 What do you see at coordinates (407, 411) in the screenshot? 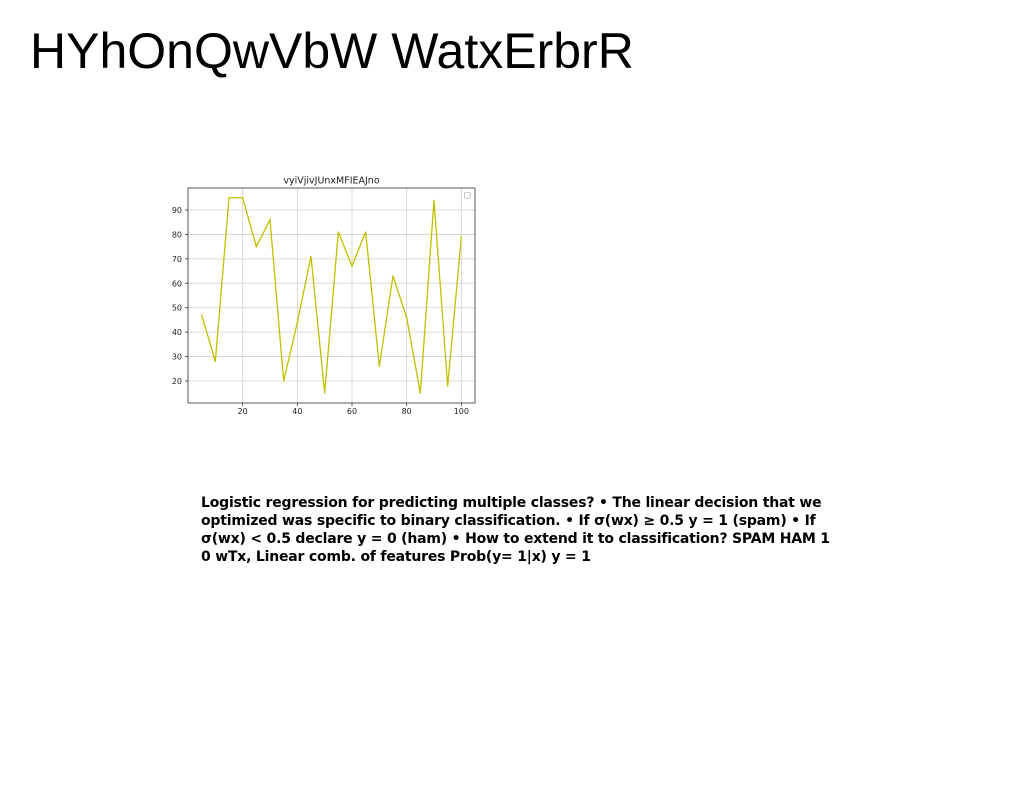
I see `x-tick-label: 80` at bounding box center [407, 411].